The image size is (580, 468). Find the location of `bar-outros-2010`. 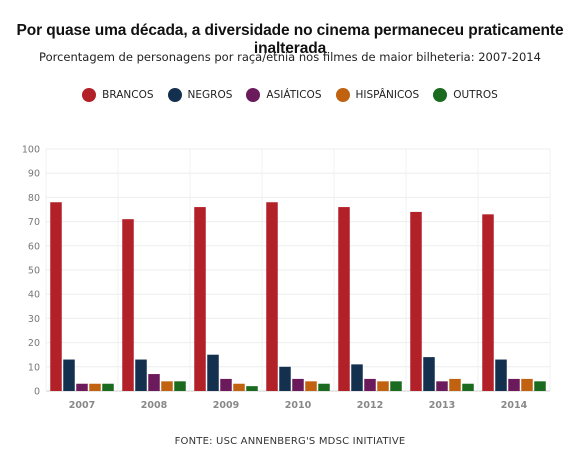

bar-outros-2010 is located at coordinates (324, 387).